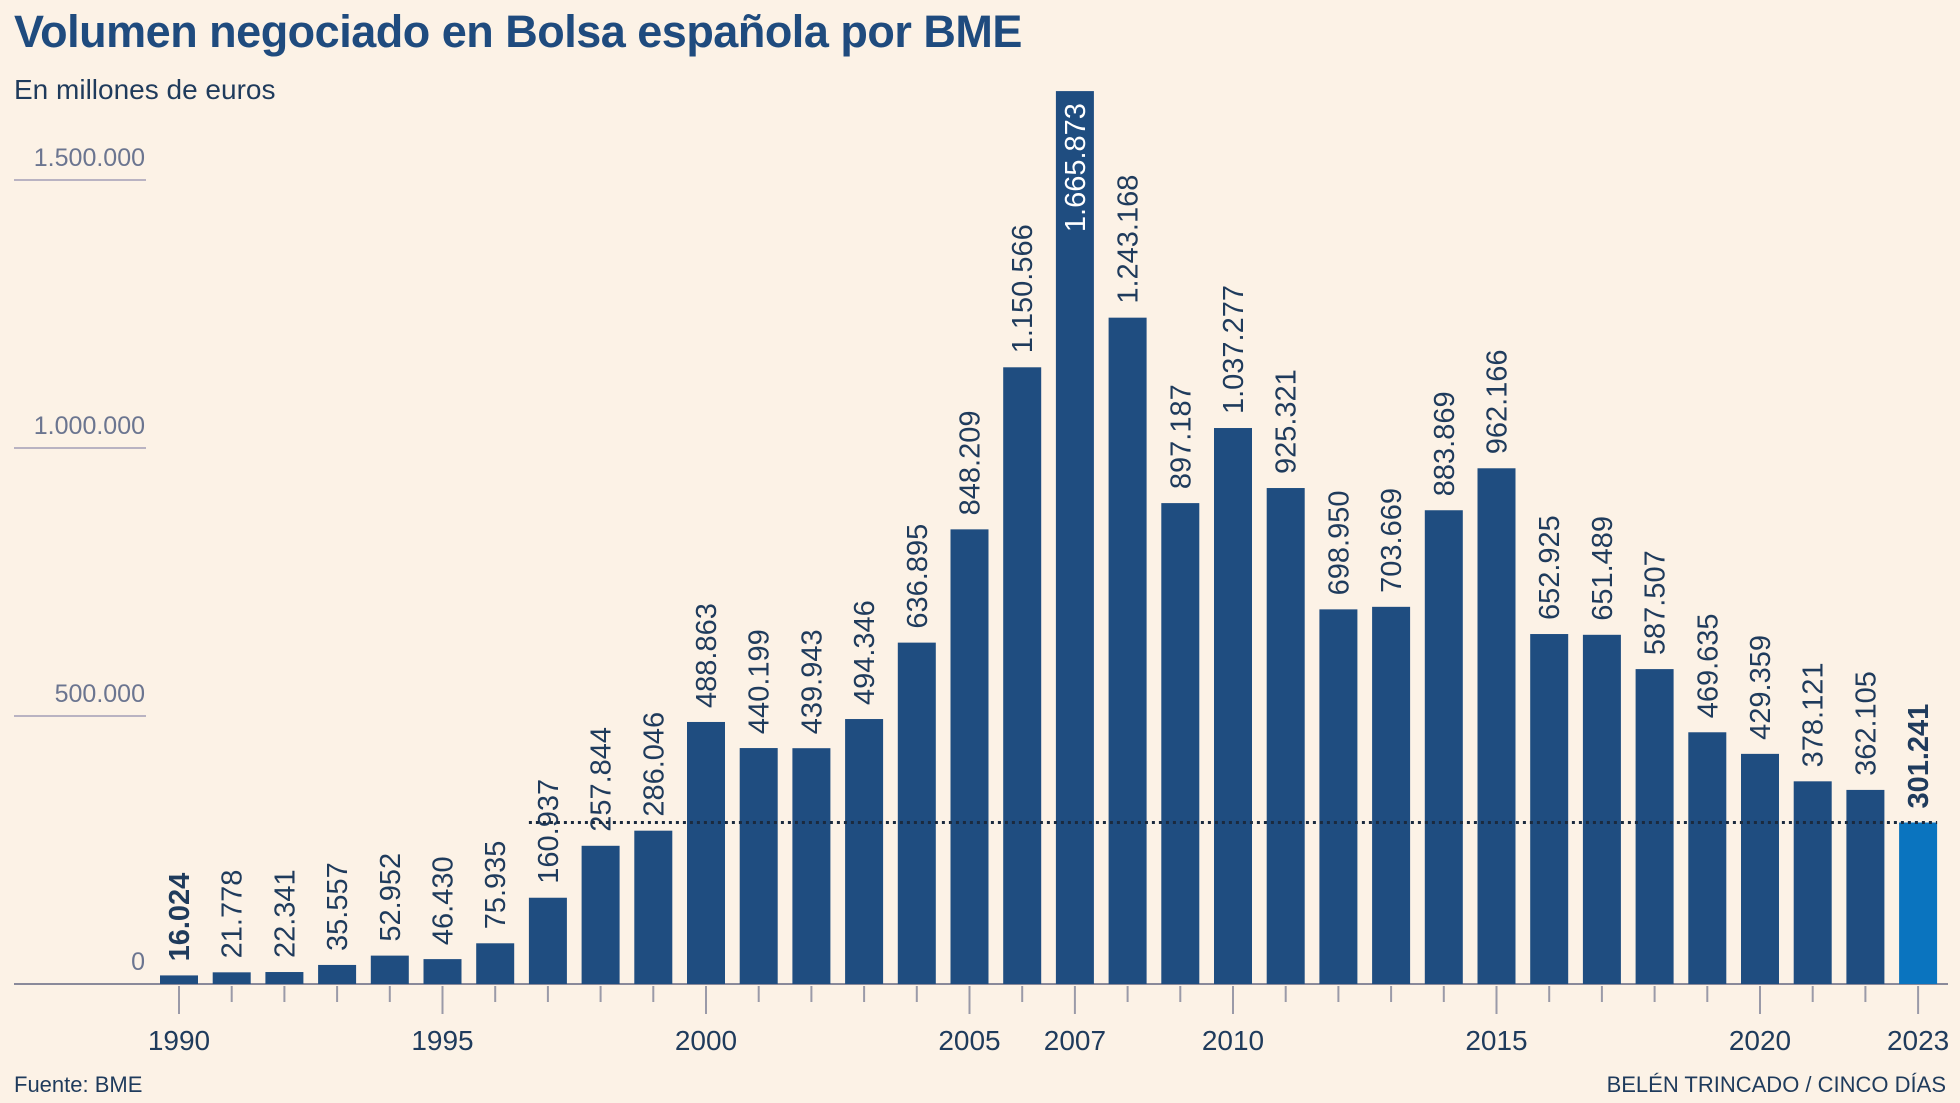 This screenshot has height=1103, width=1960. What do you see at coordinates (338, 906) in the screenshot?
I see `bar-value-label: 35.557` at bounding box center [338, 906].